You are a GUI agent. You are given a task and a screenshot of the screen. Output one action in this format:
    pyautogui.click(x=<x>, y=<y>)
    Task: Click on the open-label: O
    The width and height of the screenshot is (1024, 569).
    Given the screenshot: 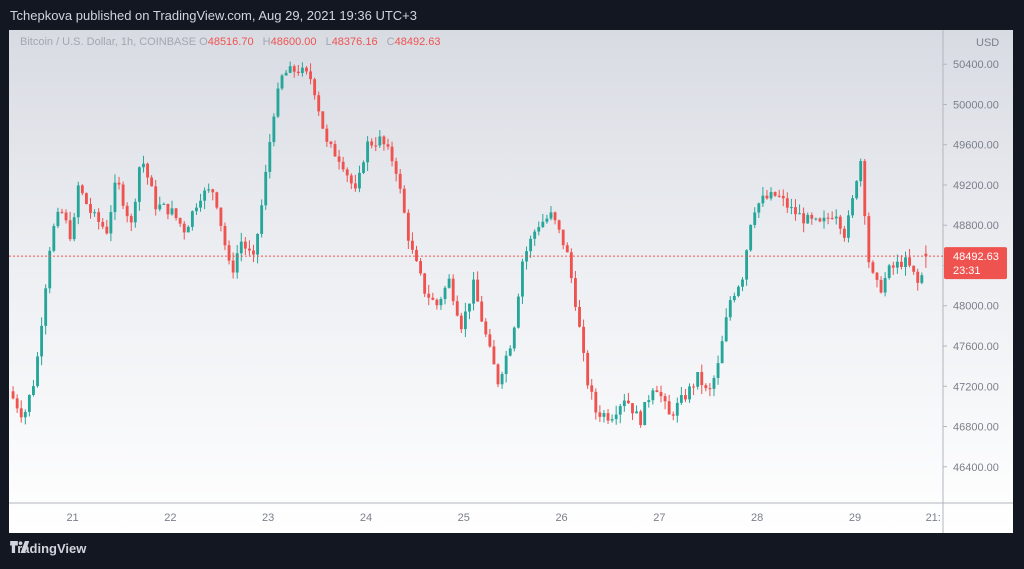 What is the action you would take?
    pyautogui.click(x=203, y=42)
    